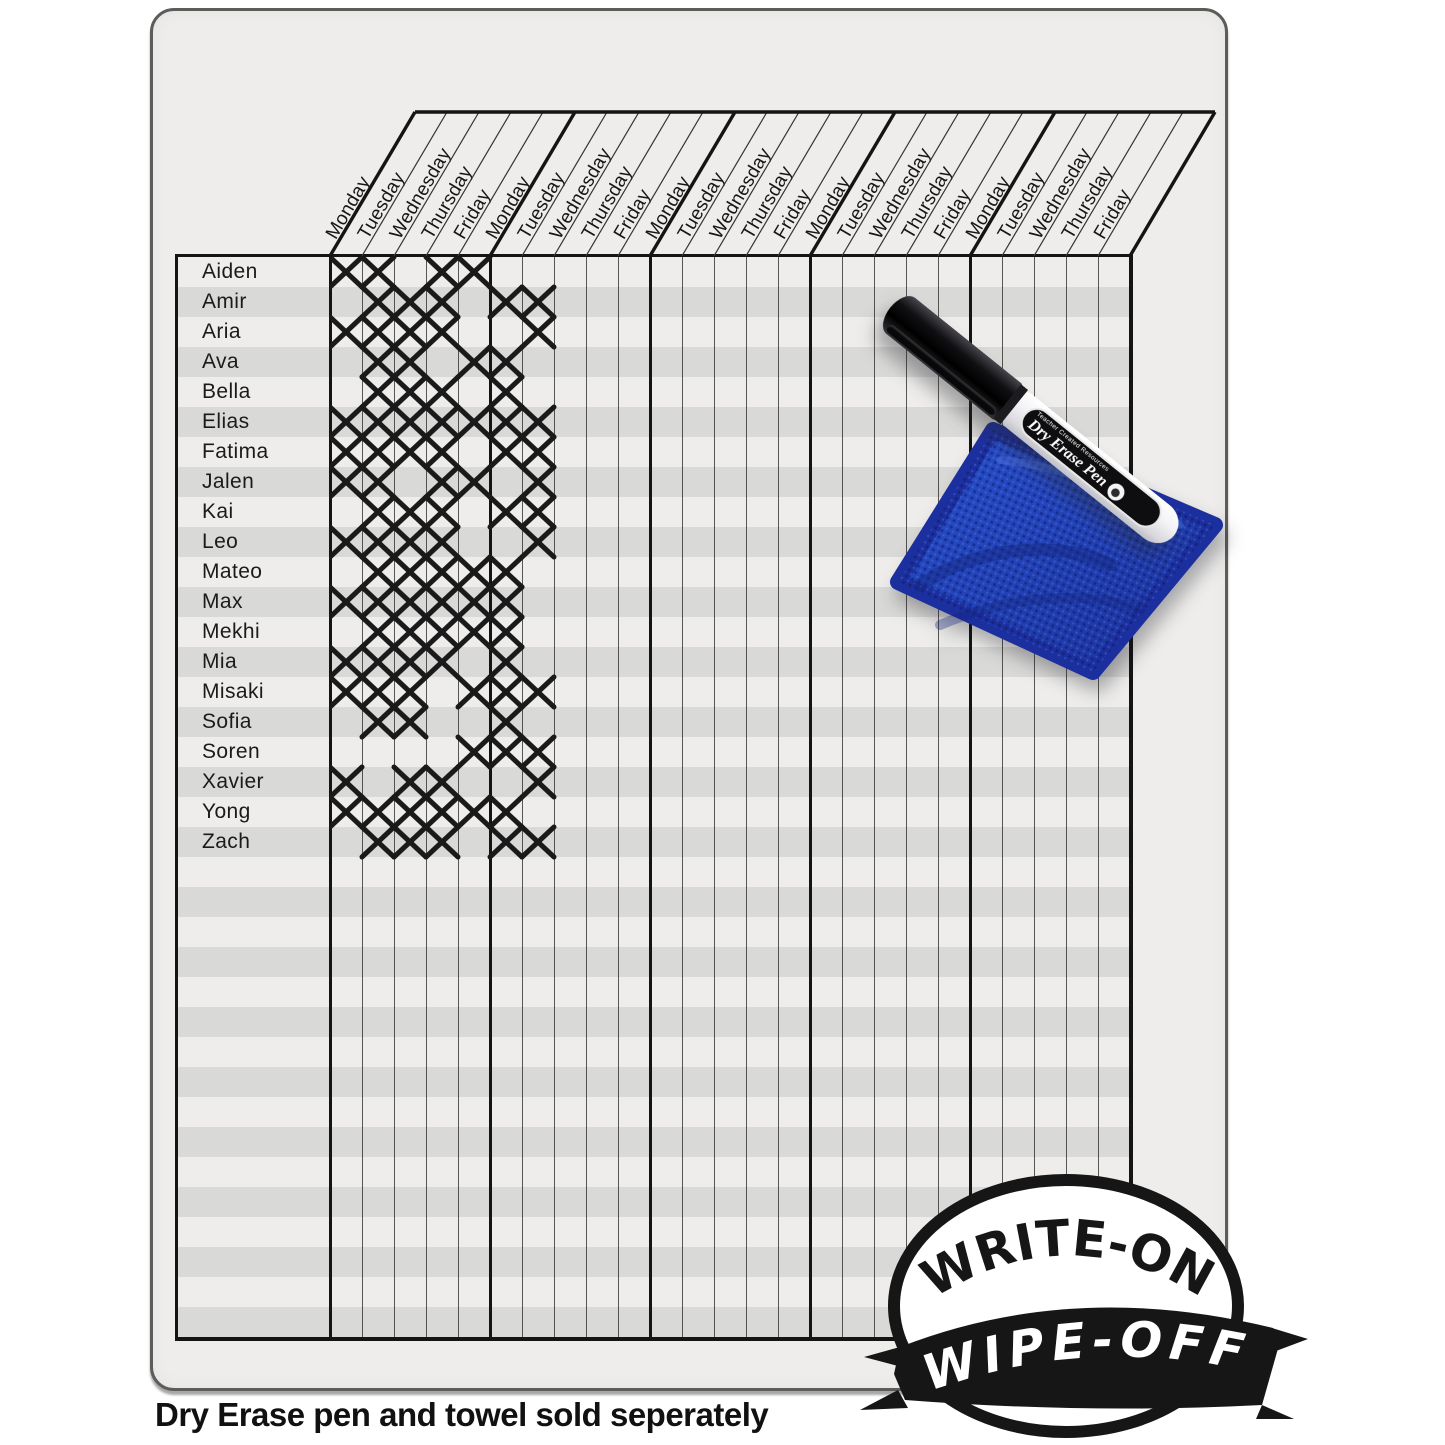 This screenshot has height=1445, width=1445. Describe the element at coordinates (218, 511) in the screenshot. I see `student-name: Kai` at that location.